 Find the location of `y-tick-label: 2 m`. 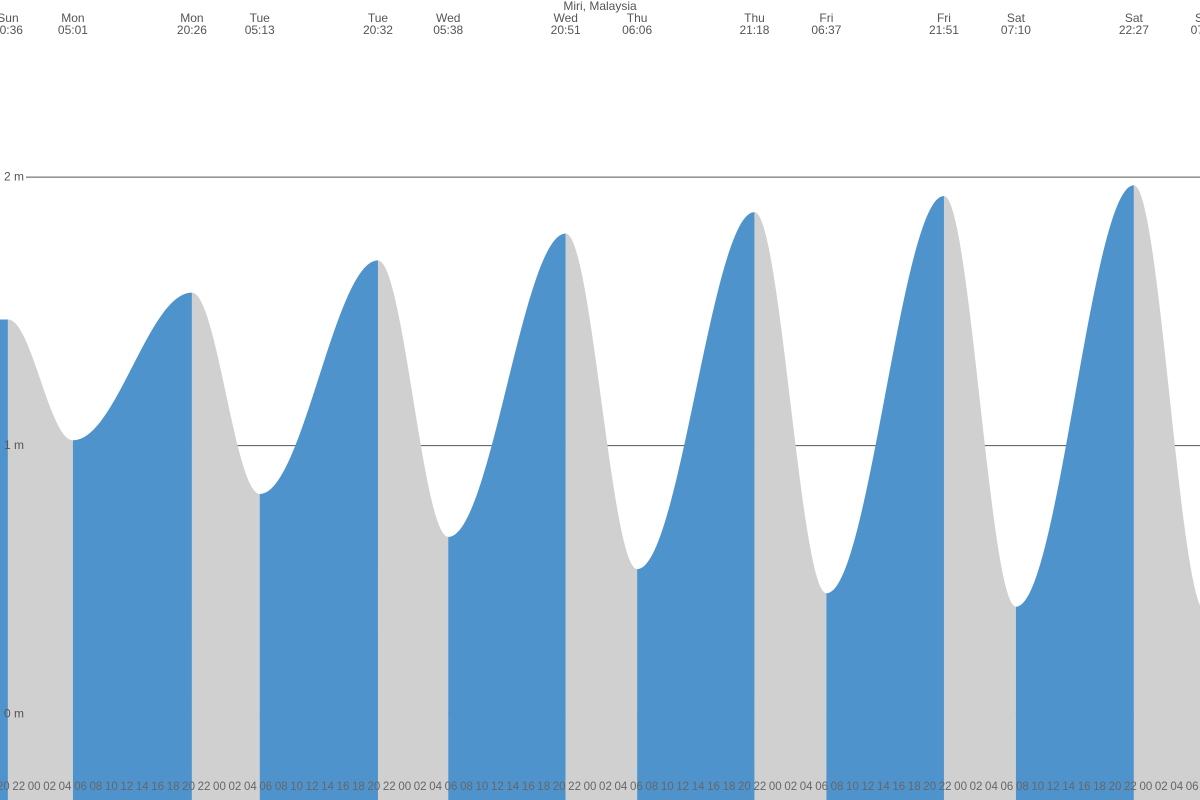

y-tick-label: 2 m is located at coordinates (14, 176).